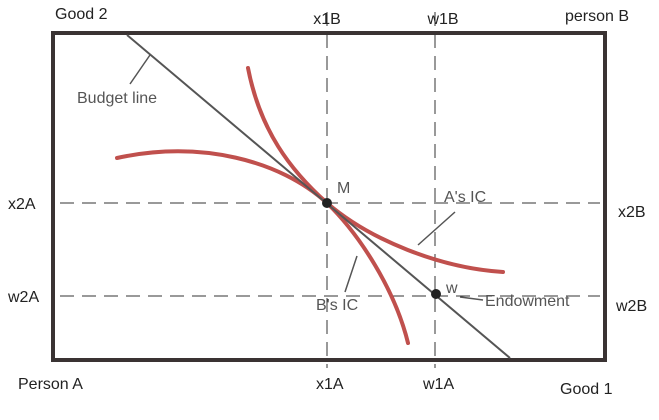 The height and width of the screenshot is (420, 659). I want to click on annotation: M, so click(343, 188).